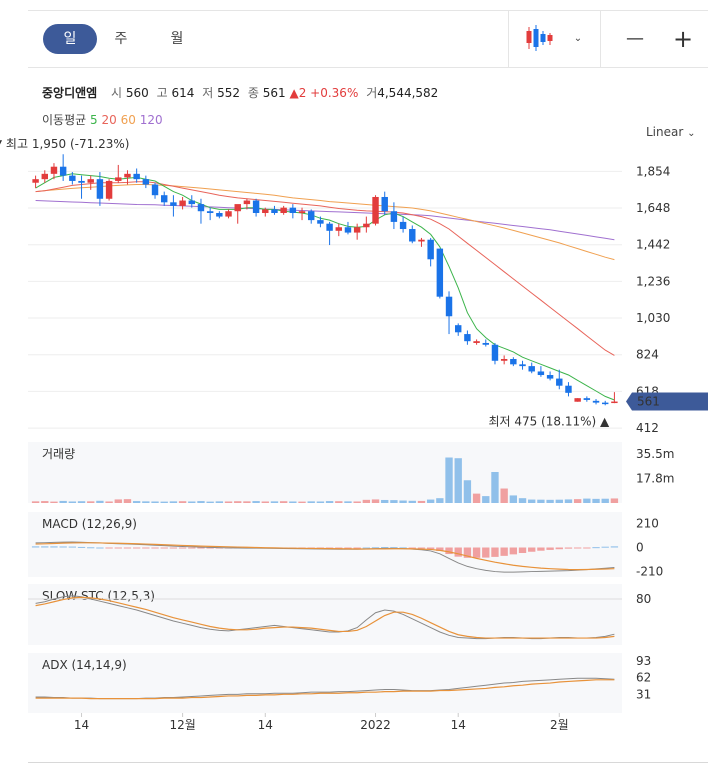 The width and height of the screenshot is (724, 784). Describe the element at coordinates (229, 93) in the screenshot. I see `low-value: 552` at that location.